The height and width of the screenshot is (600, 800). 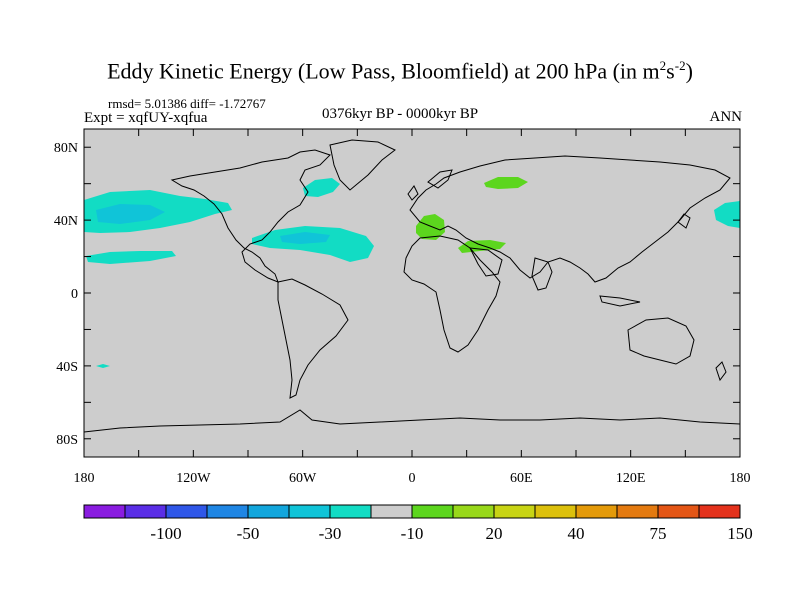 I want to click on colorbar-label: 150, so click(x=740, y=533).